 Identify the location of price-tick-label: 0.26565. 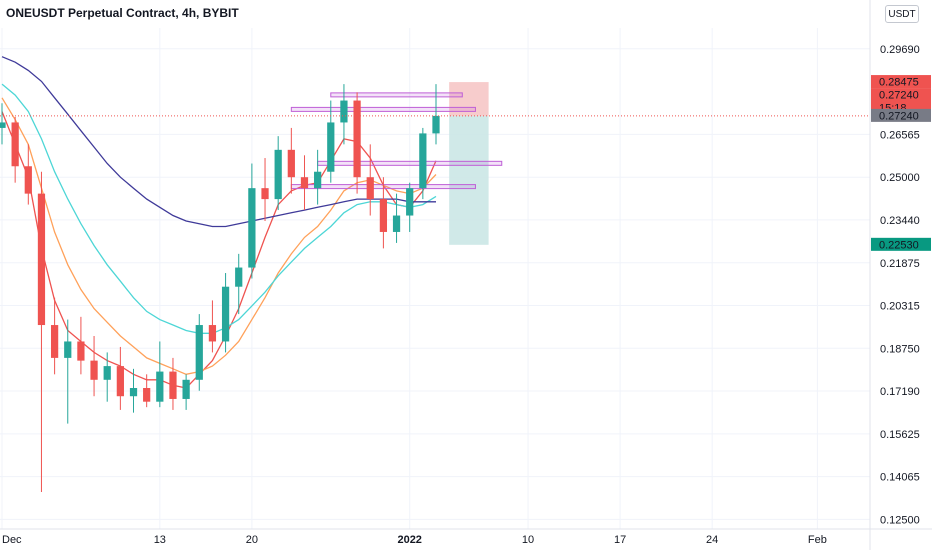
(900, 135).